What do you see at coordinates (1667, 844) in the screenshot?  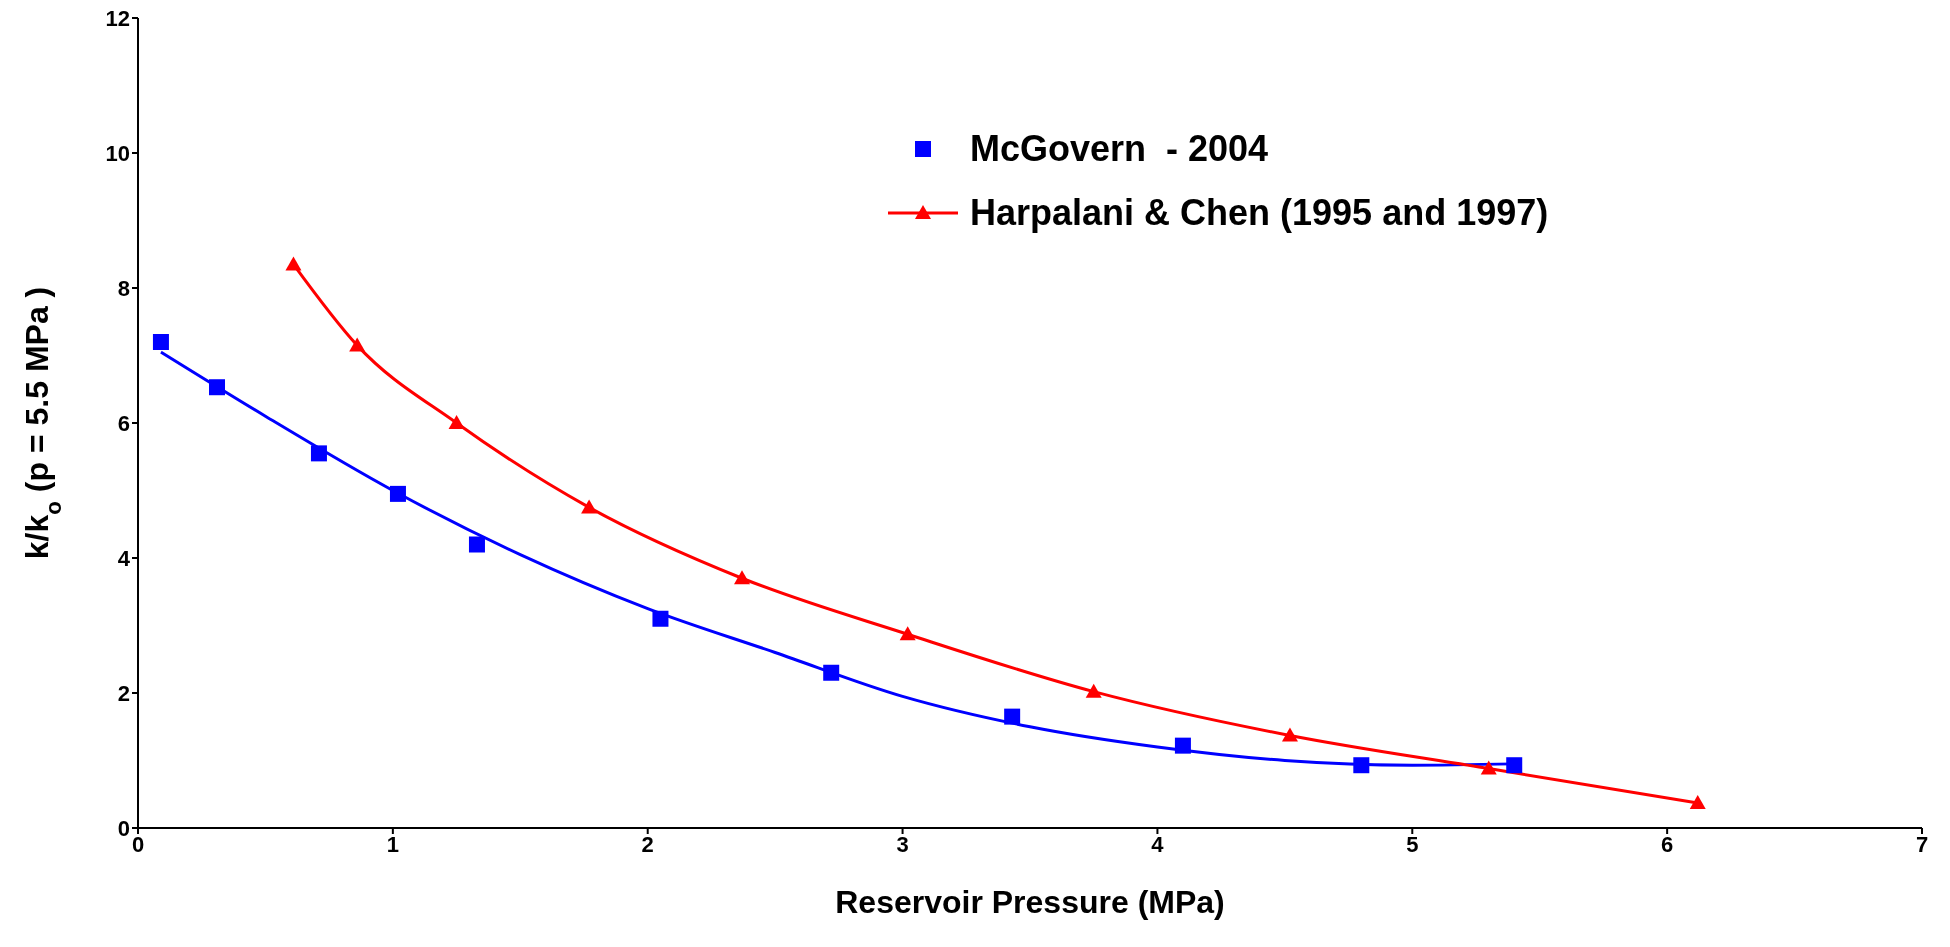 I see `x-tick-label: 6` at bounding box center [1667, 844].